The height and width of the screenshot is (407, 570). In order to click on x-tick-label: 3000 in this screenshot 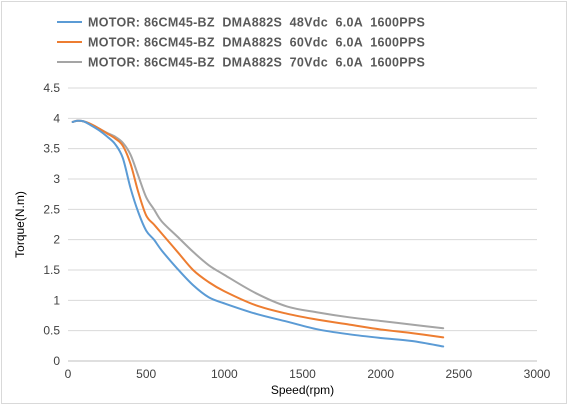, I will do `click(537, 374)`.